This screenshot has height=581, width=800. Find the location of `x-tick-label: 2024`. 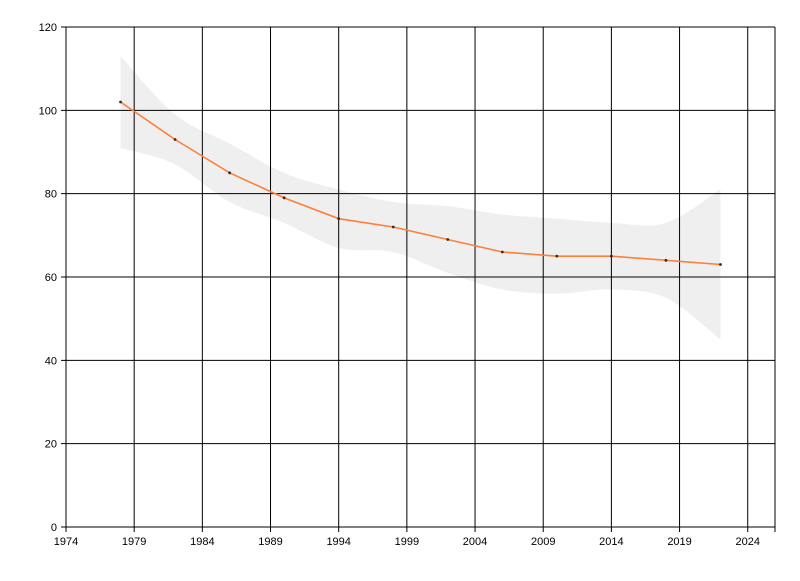

x-tick-label: 2024 is located at coordinates (747, 542).